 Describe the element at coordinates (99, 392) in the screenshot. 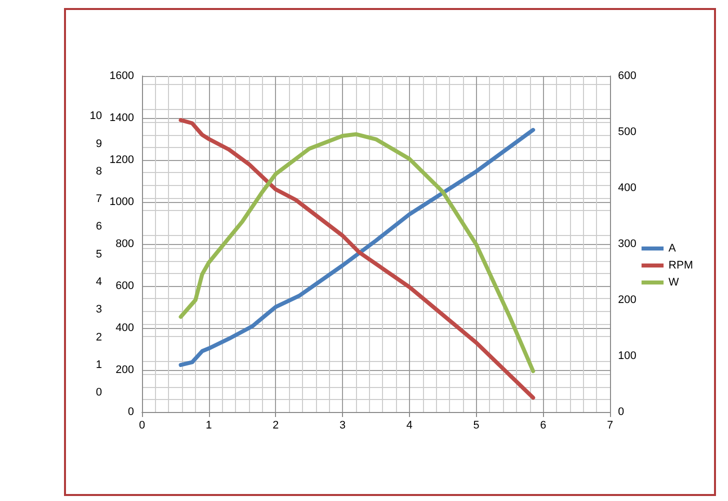

I see `y3-tick-label: 0` at that location.